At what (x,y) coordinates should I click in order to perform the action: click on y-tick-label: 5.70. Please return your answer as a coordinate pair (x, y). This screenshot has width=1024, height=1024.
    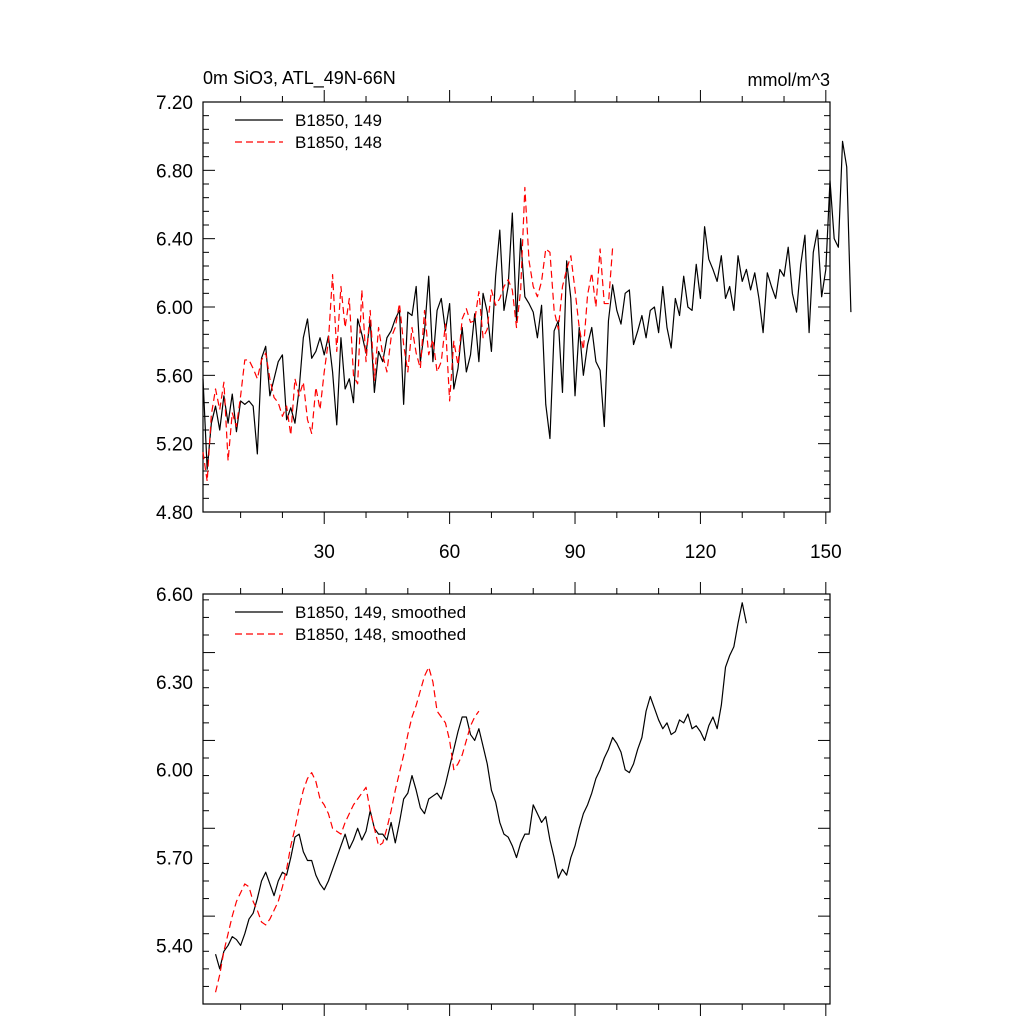
    Looking at the image, I should click on (174, 859).